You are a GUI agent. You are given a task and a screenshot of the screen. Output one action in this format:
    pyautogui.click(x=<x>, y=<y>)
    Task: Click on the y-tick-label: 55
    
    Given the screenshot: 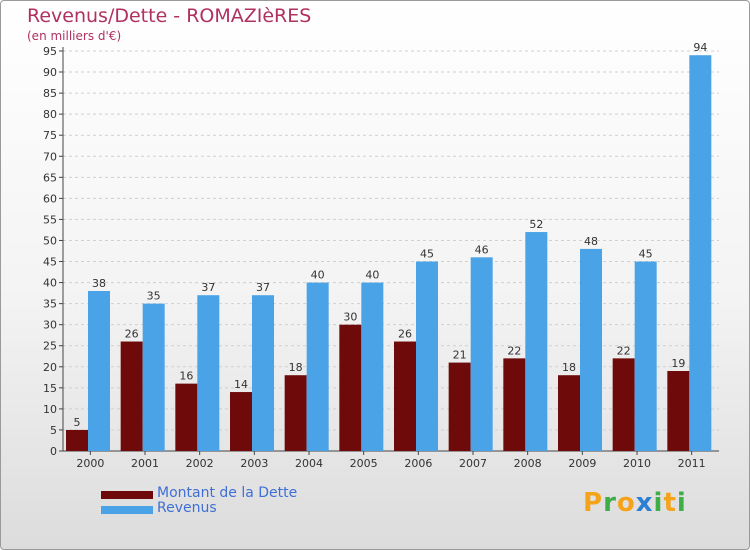 What is the action you would take?
    pyautogui.click(x=50, y=219)
    